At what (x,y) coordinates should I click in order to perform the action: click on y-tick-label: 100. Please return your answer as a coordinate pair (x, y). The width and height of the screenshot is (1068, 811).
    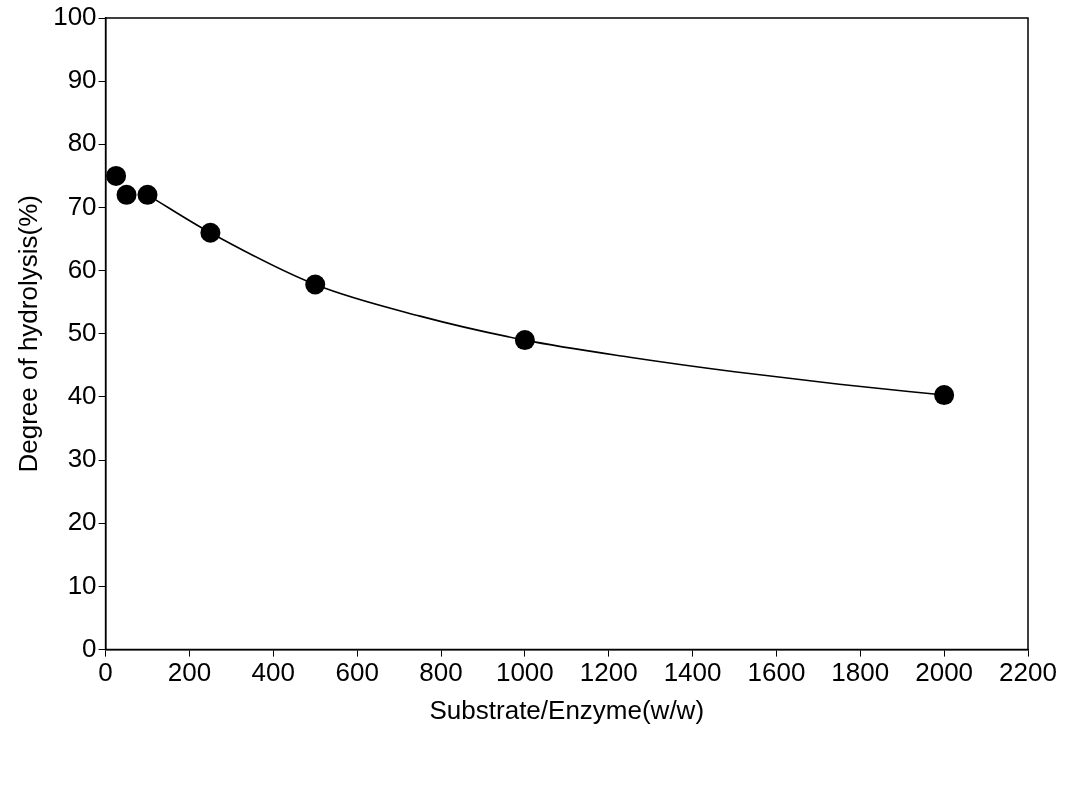
    Looking at the image, I should click on (75, 16).